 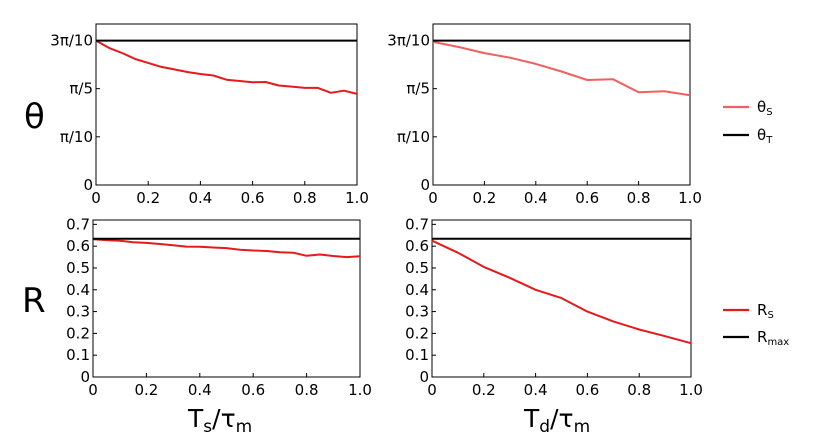 What do you see at coordinates (536, 390) in the screenshot?
I see `x-tick-label-bottom-right-2: 0.4` at bounding box center [536, 390].